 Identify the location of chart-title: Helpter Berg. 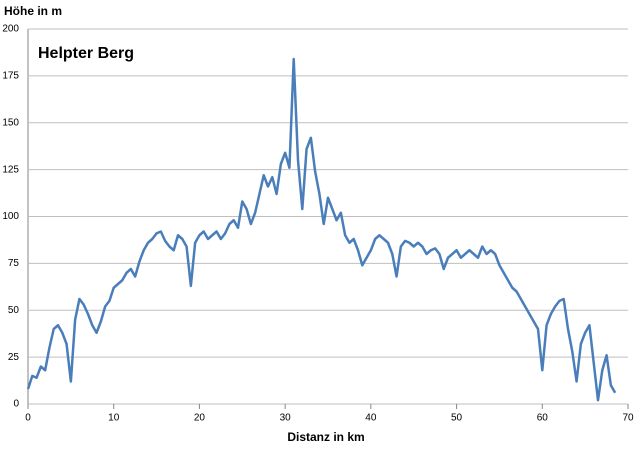
(86, 53).